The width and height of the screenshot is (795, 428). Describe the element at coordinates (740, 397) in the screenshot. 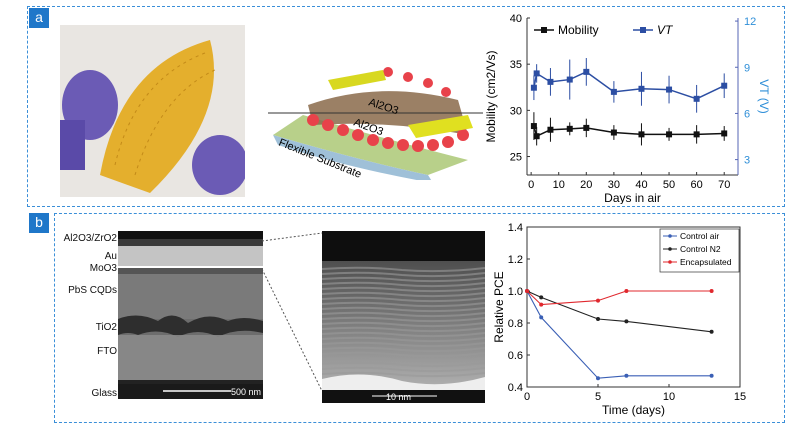

I see `x-tick-label: 15` at that location.